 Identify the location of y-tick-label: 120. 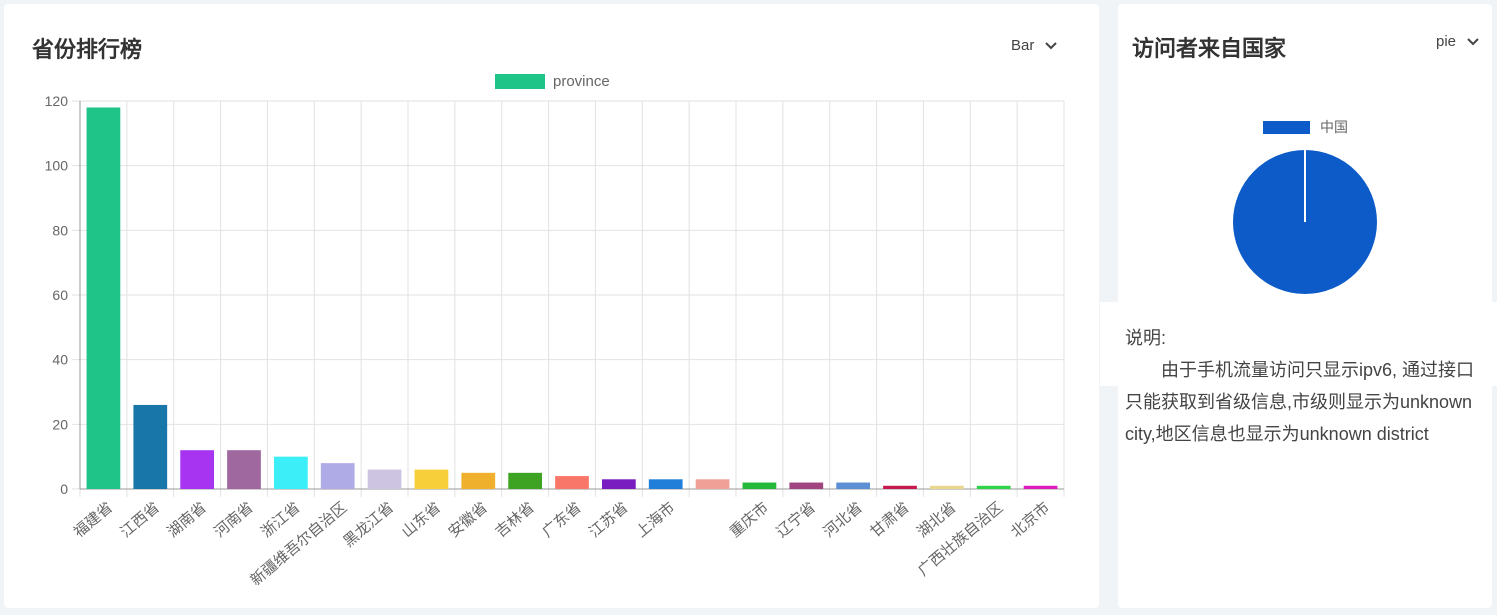
(57, 101).